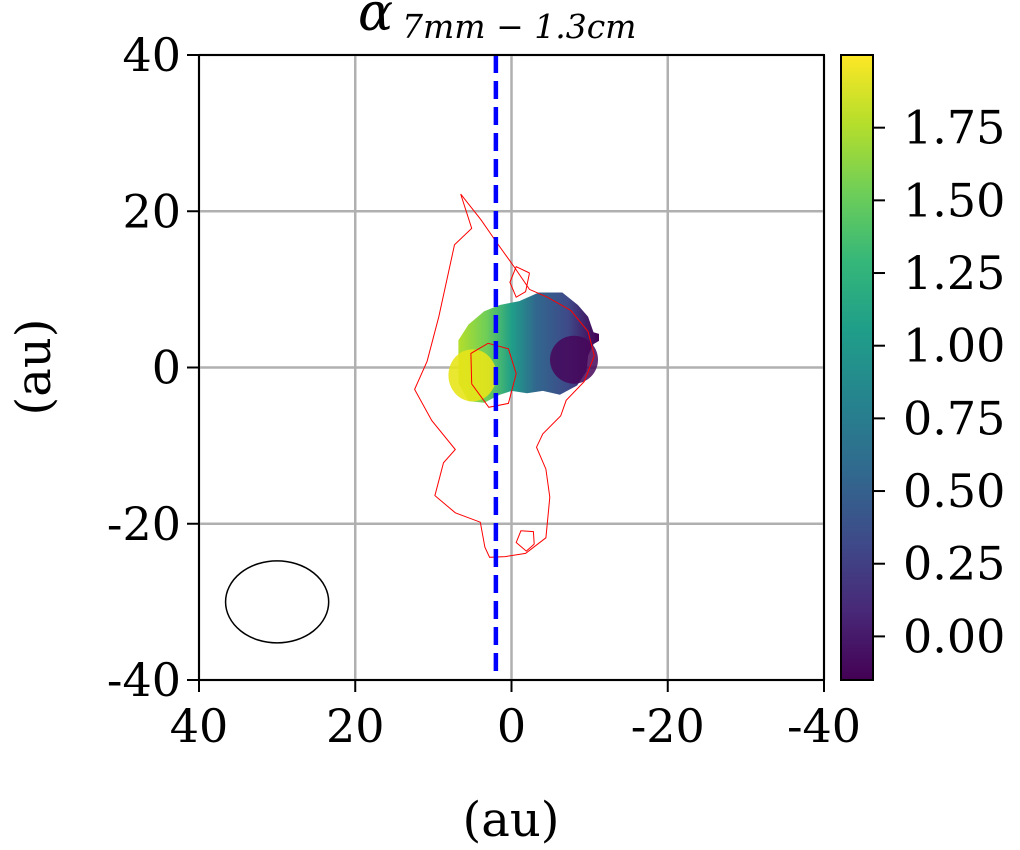 The image size is (1020, 850). What do you see at coordinates (939, 382) in the screenshot?
I see `colorbar-ticks: 0.00 0.25 0.50 0.75 1.00 1.25 1.50 1.75` at bounding box center [939, 382].